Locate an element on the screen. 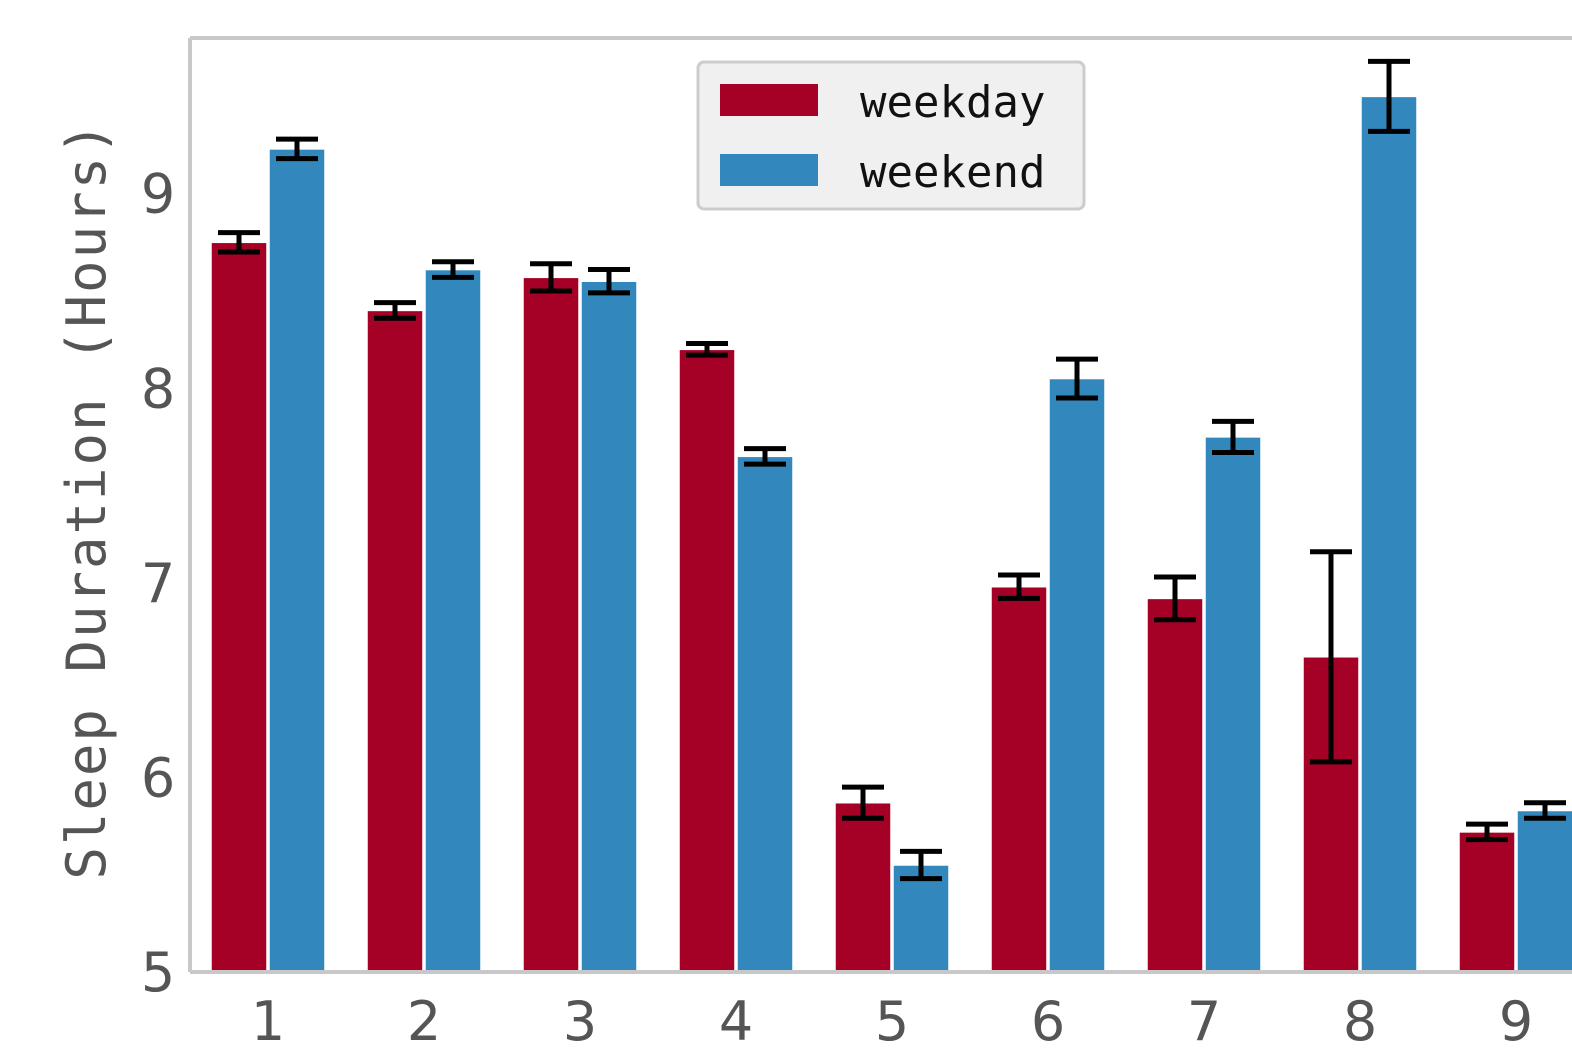 The image size is (1572, 1052). x-tick-label-3: 3 is located at coordinates (580, 1021).